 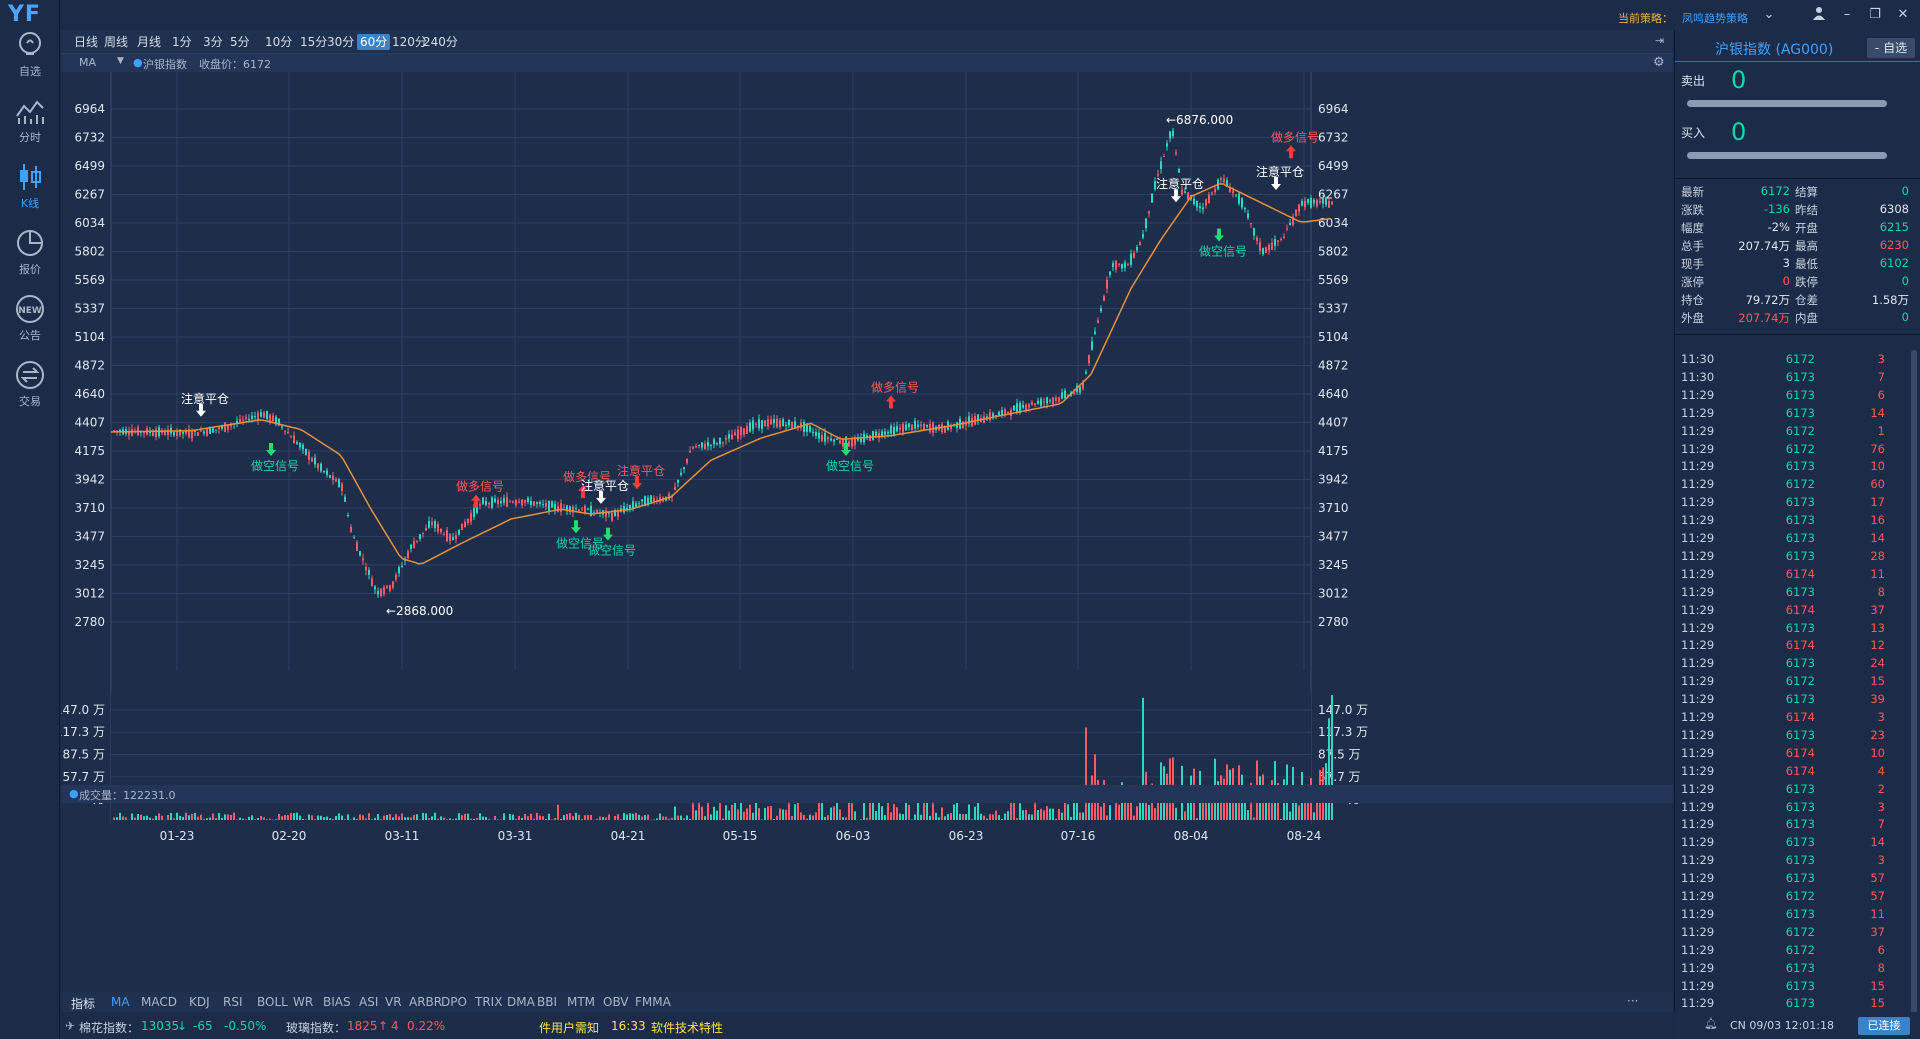 I want to click on nav-announcements: NEW 公告, so click(x=30, y=323).